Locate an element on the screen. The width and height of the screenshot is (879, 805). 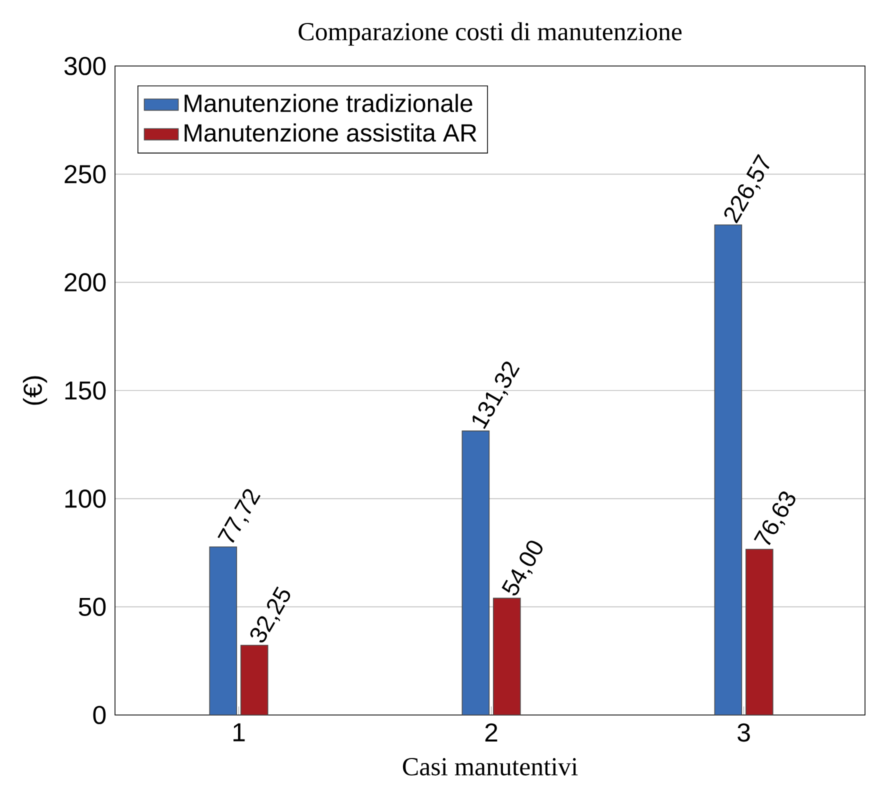
x-tick-label: 2 is located at coordinates (491, 732).